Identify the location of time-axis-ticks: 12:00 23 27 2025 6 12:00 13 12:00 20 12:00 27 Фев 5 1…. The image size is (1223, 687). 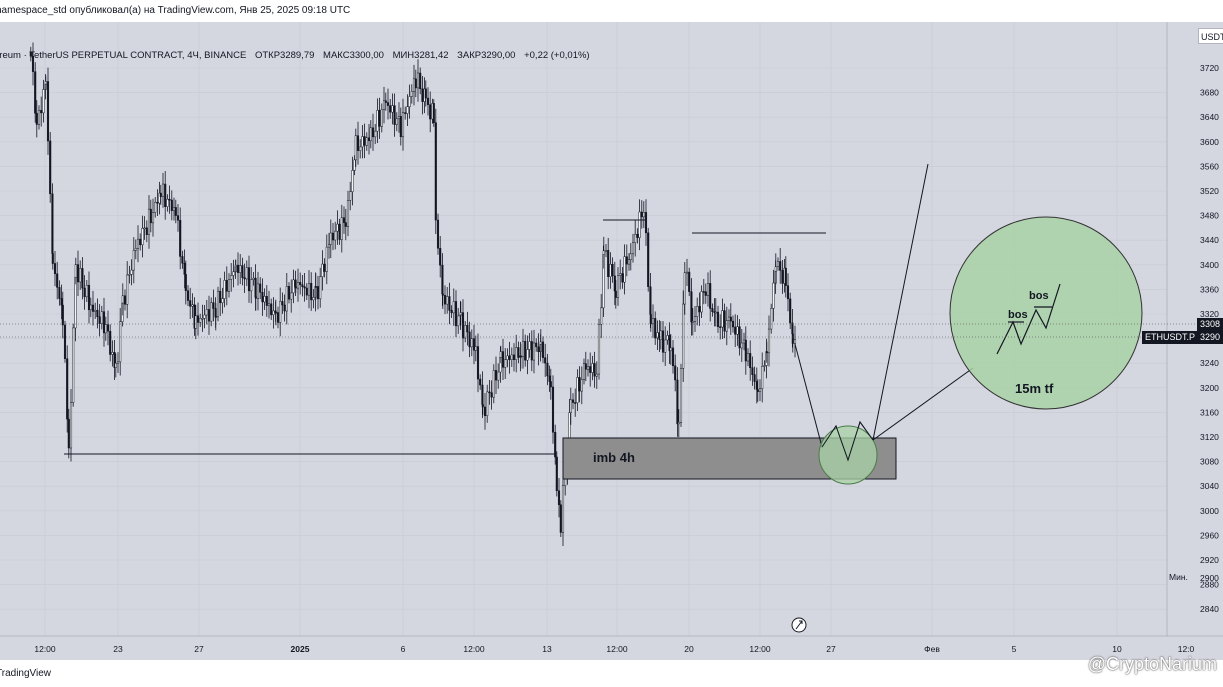
(614, 649).